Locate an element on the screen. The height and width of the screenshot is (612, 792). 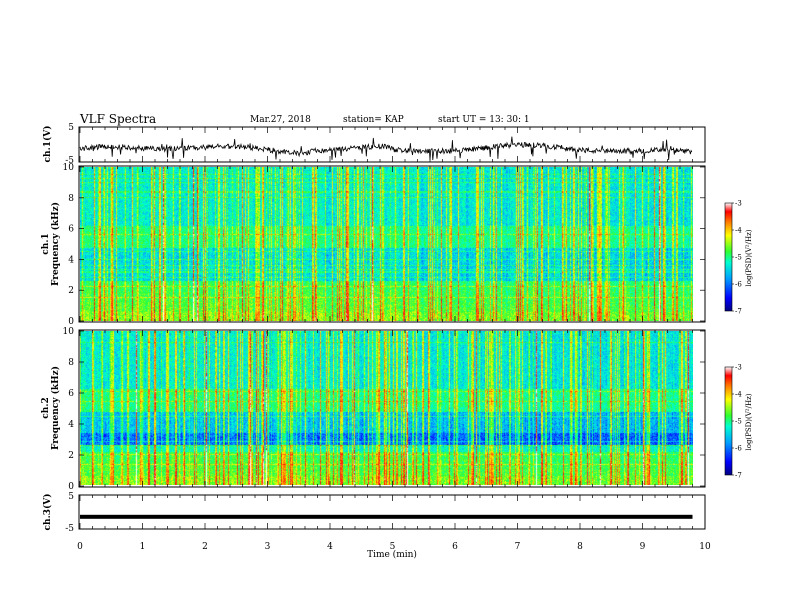
ch1-waveform-xticks is located at coordinates (392, 144).